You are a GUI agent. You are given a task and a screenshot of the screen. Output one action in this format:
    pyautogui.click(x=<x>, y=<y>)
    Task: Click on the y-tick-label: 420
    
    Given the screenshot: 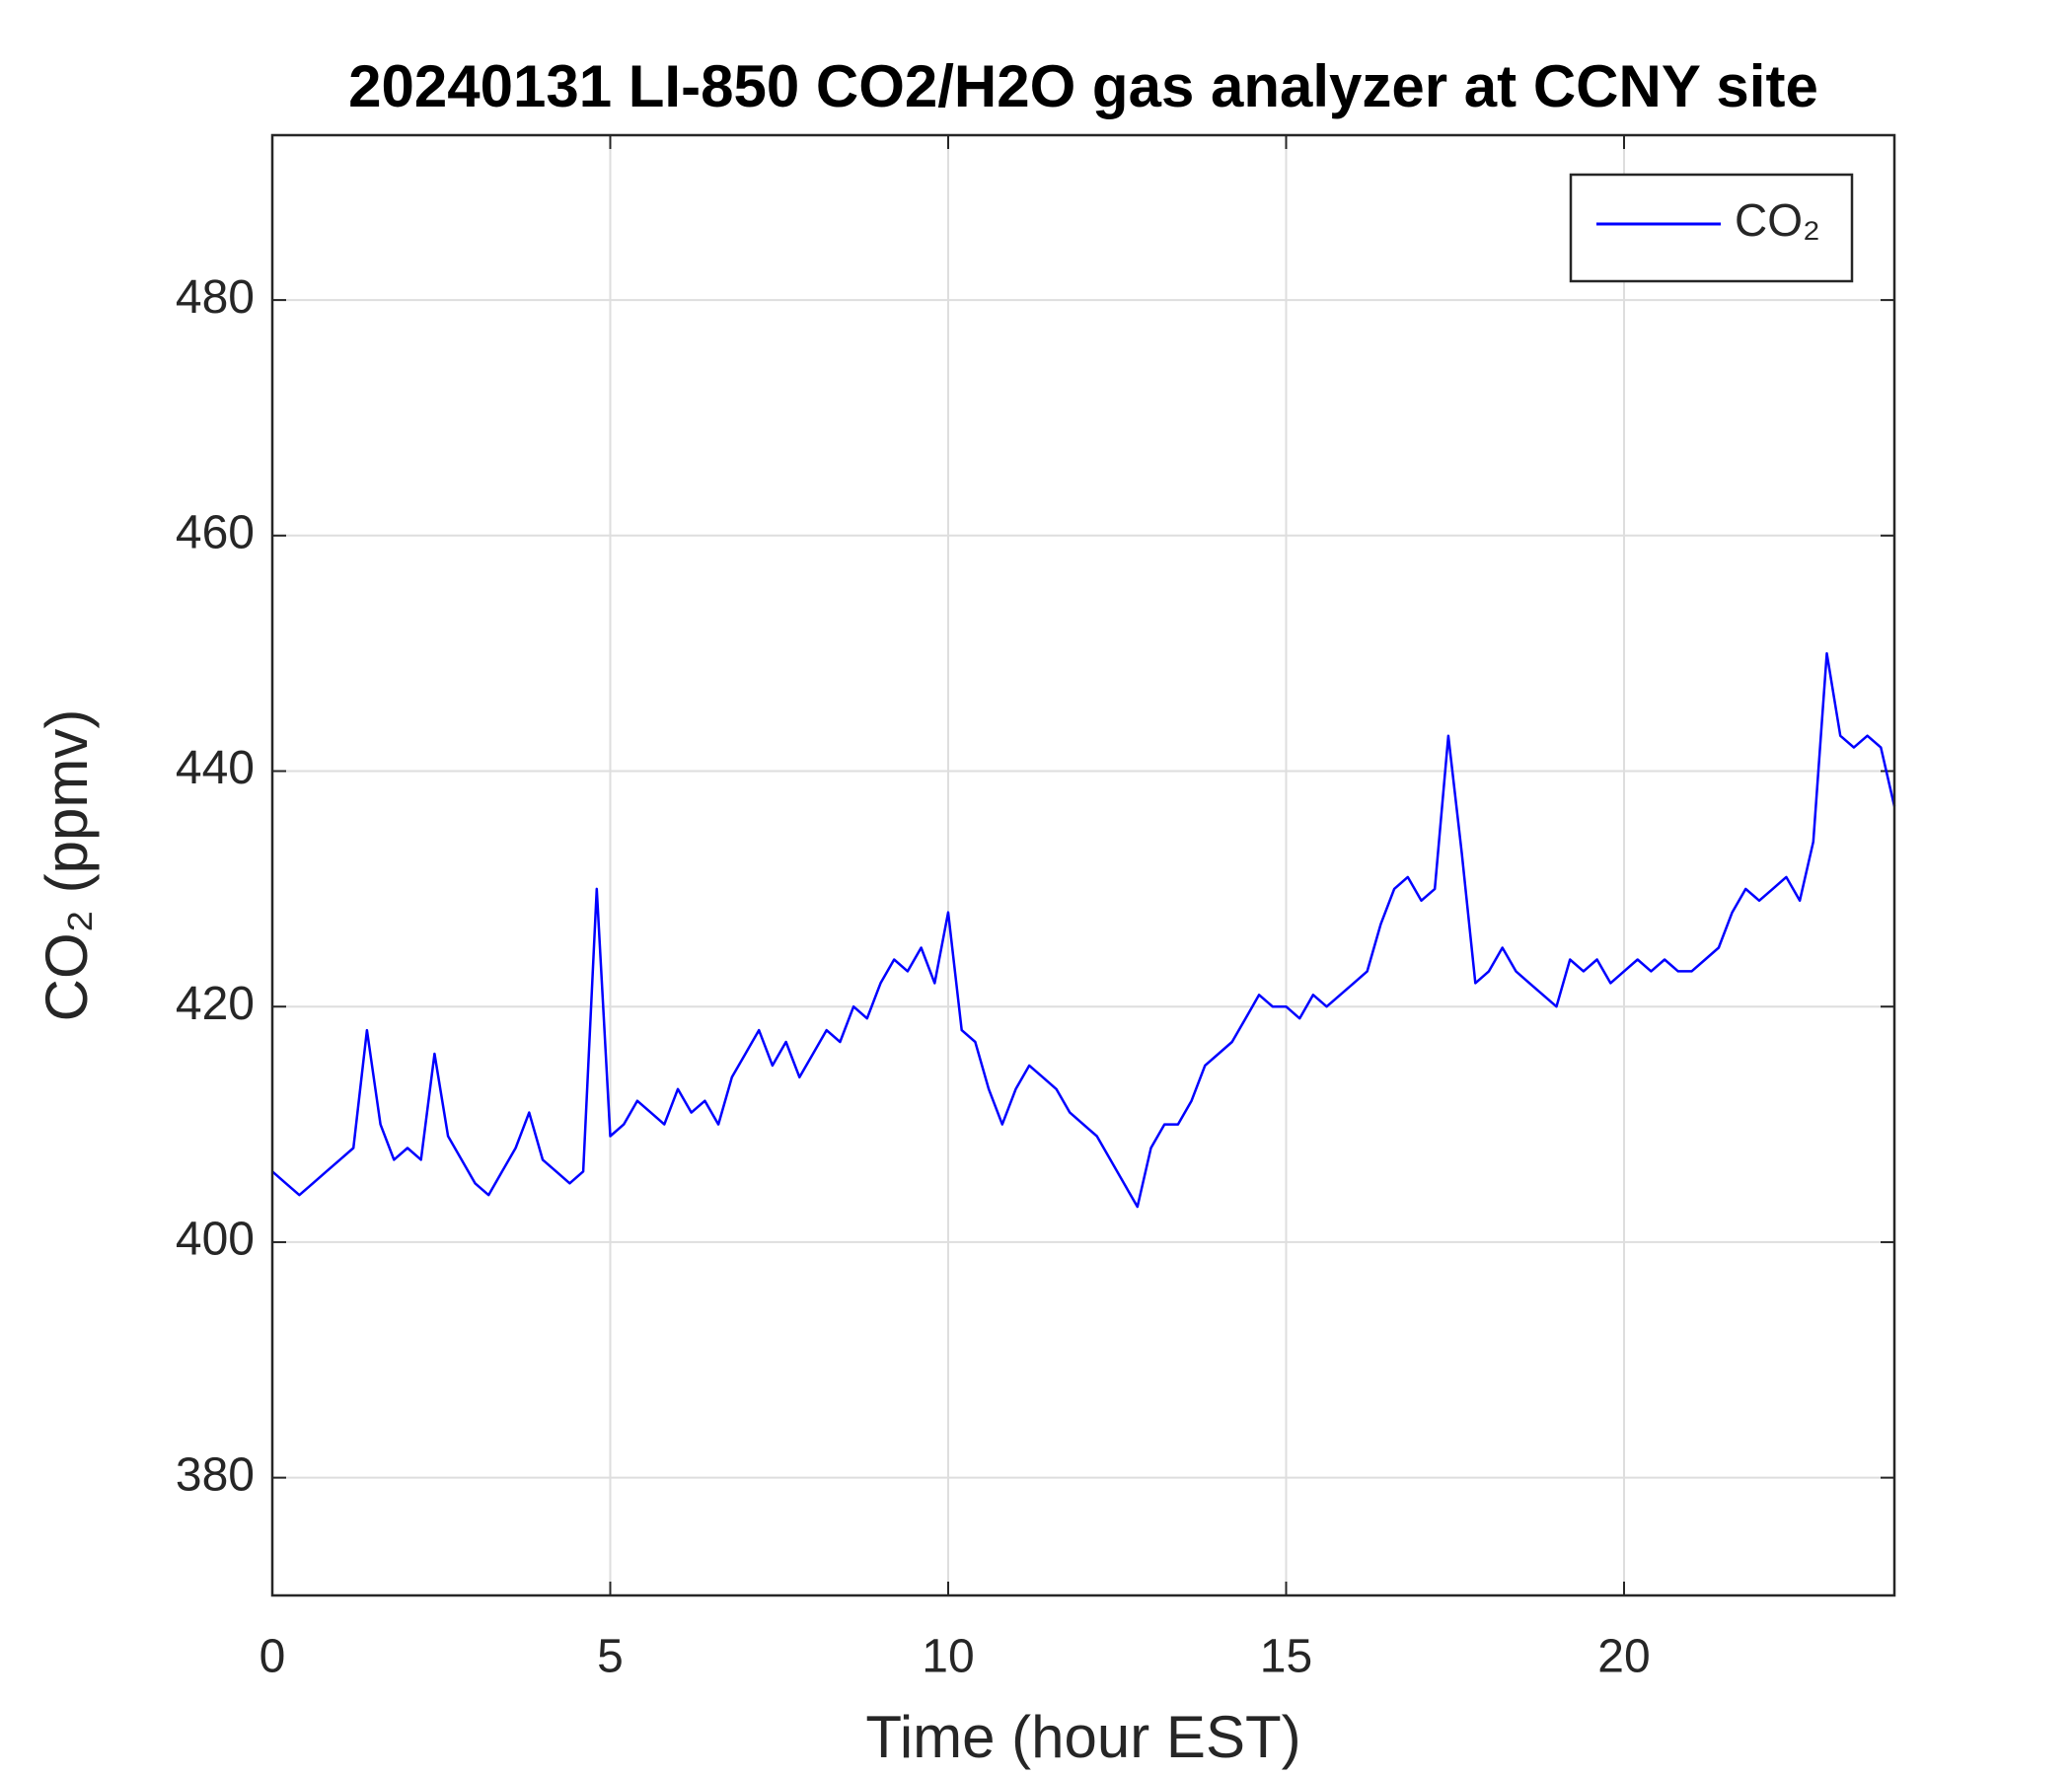 What is the action you would take?
    pyautogui.click(x=216, y=1004)
    